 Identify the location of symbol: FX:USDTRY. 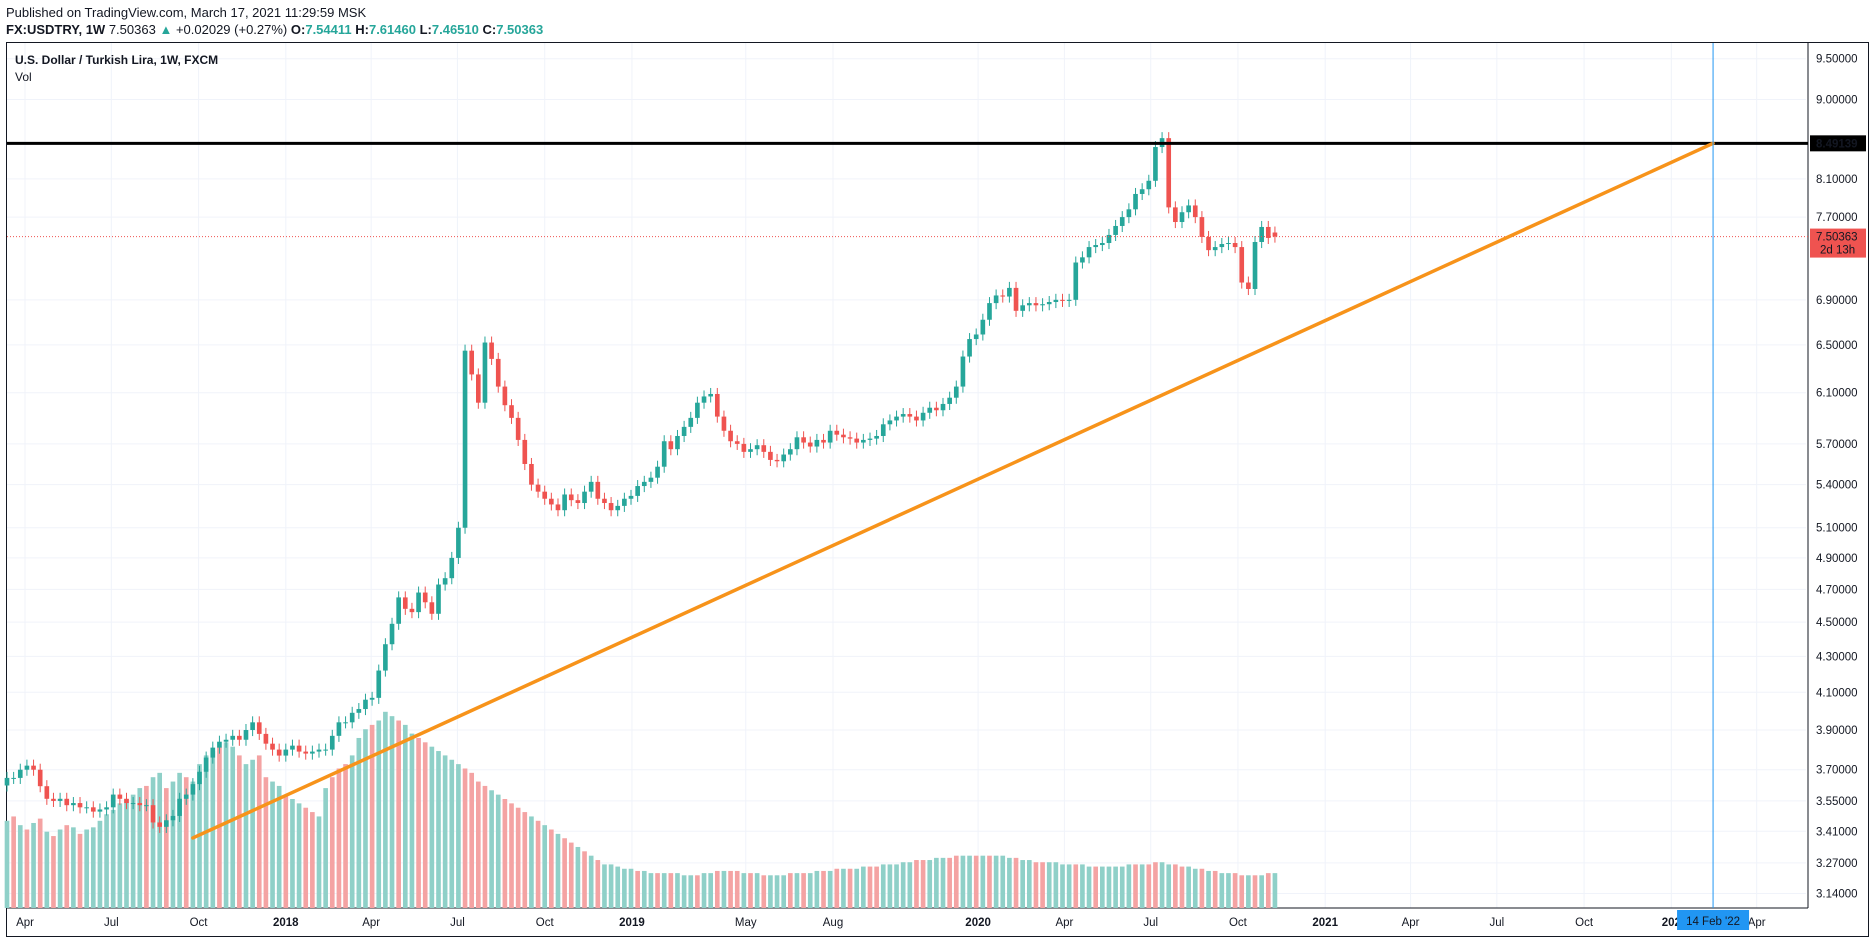
(42, 29).